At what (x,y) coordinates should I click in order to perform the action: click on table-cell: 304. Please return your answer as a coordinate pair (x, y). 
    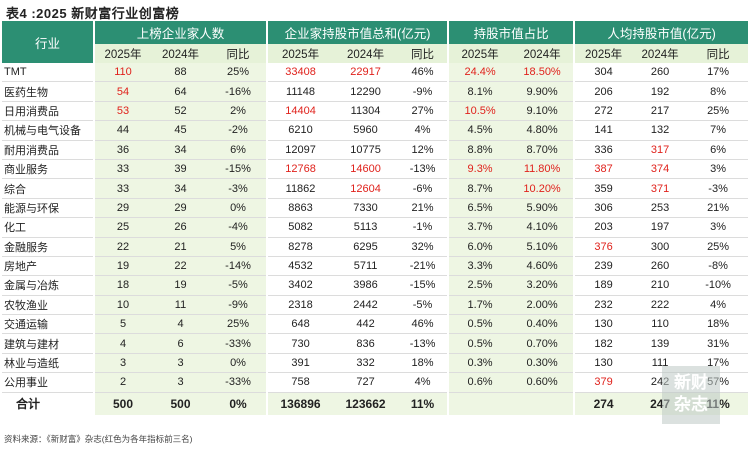
    Looking at the image, I should click on (603, 73).